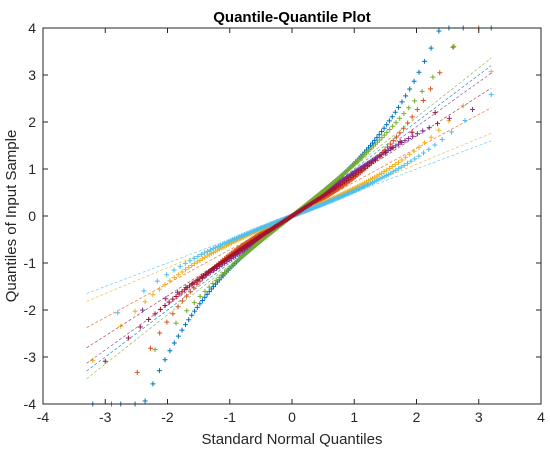 This screenshot has width=550, height=455. I want to click on y-tick-label: 1, so click(32, 169).